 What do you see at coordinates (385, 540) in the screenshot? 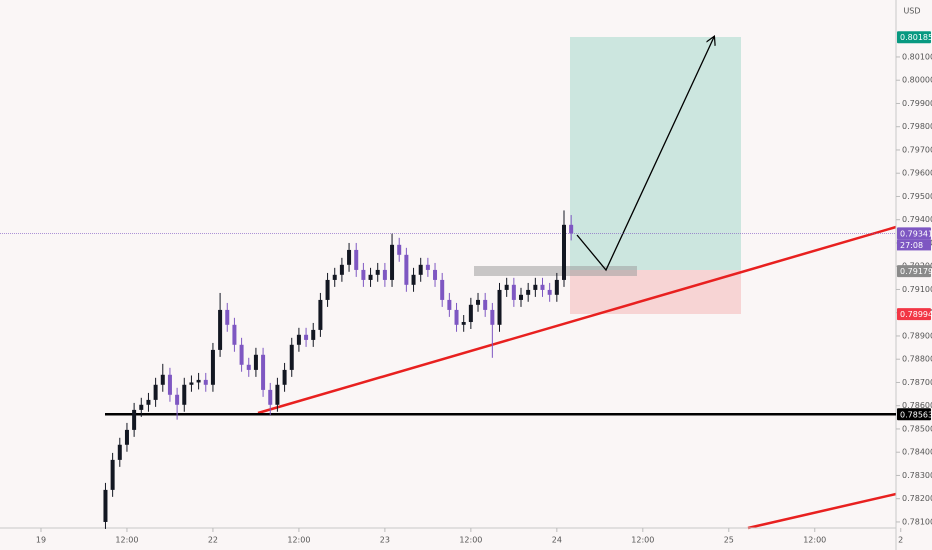
I see `x-tick-label: 23` at bounding box center [385, 540].